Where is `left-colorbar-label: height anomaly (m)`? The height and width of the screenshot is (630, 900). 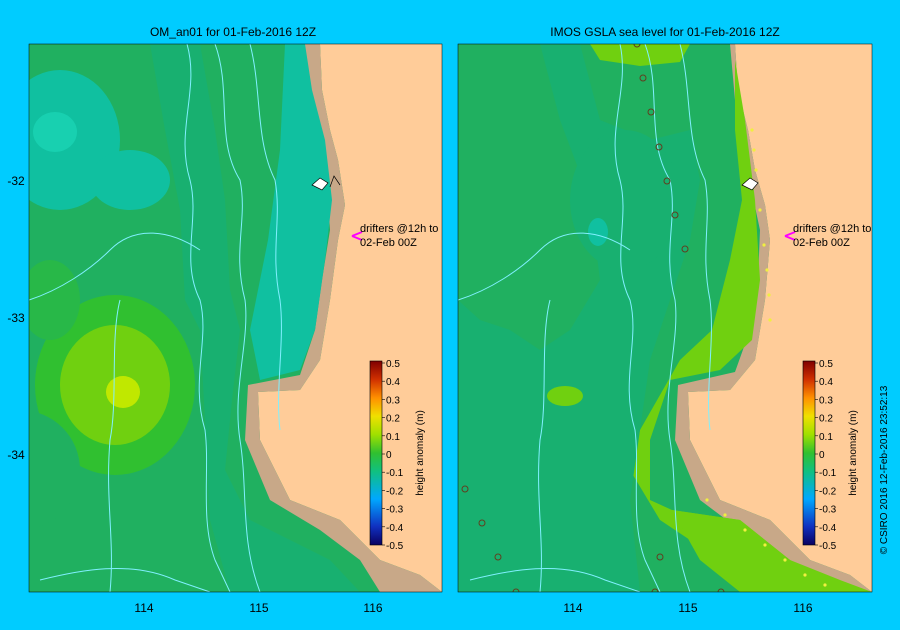 left-colorbar-label: height anomaly (m) is located at coordinates (420, 453).